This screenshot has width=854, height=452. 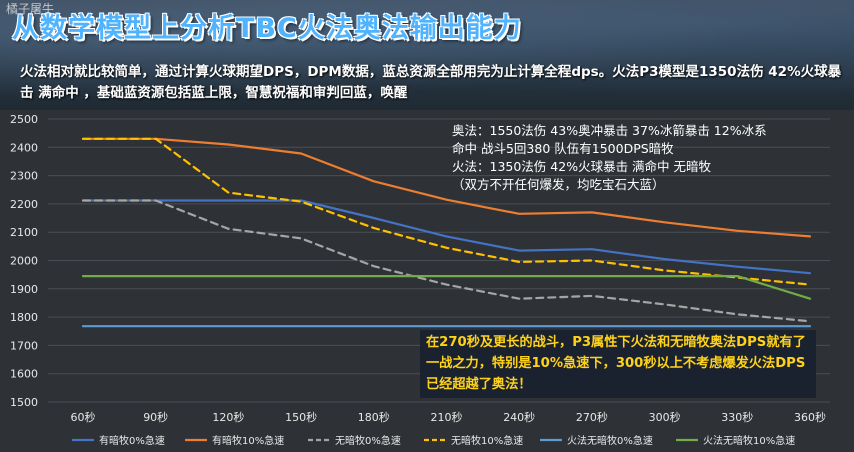 I want to click on y-tick-label: 2300, so click(x=24, y=176).